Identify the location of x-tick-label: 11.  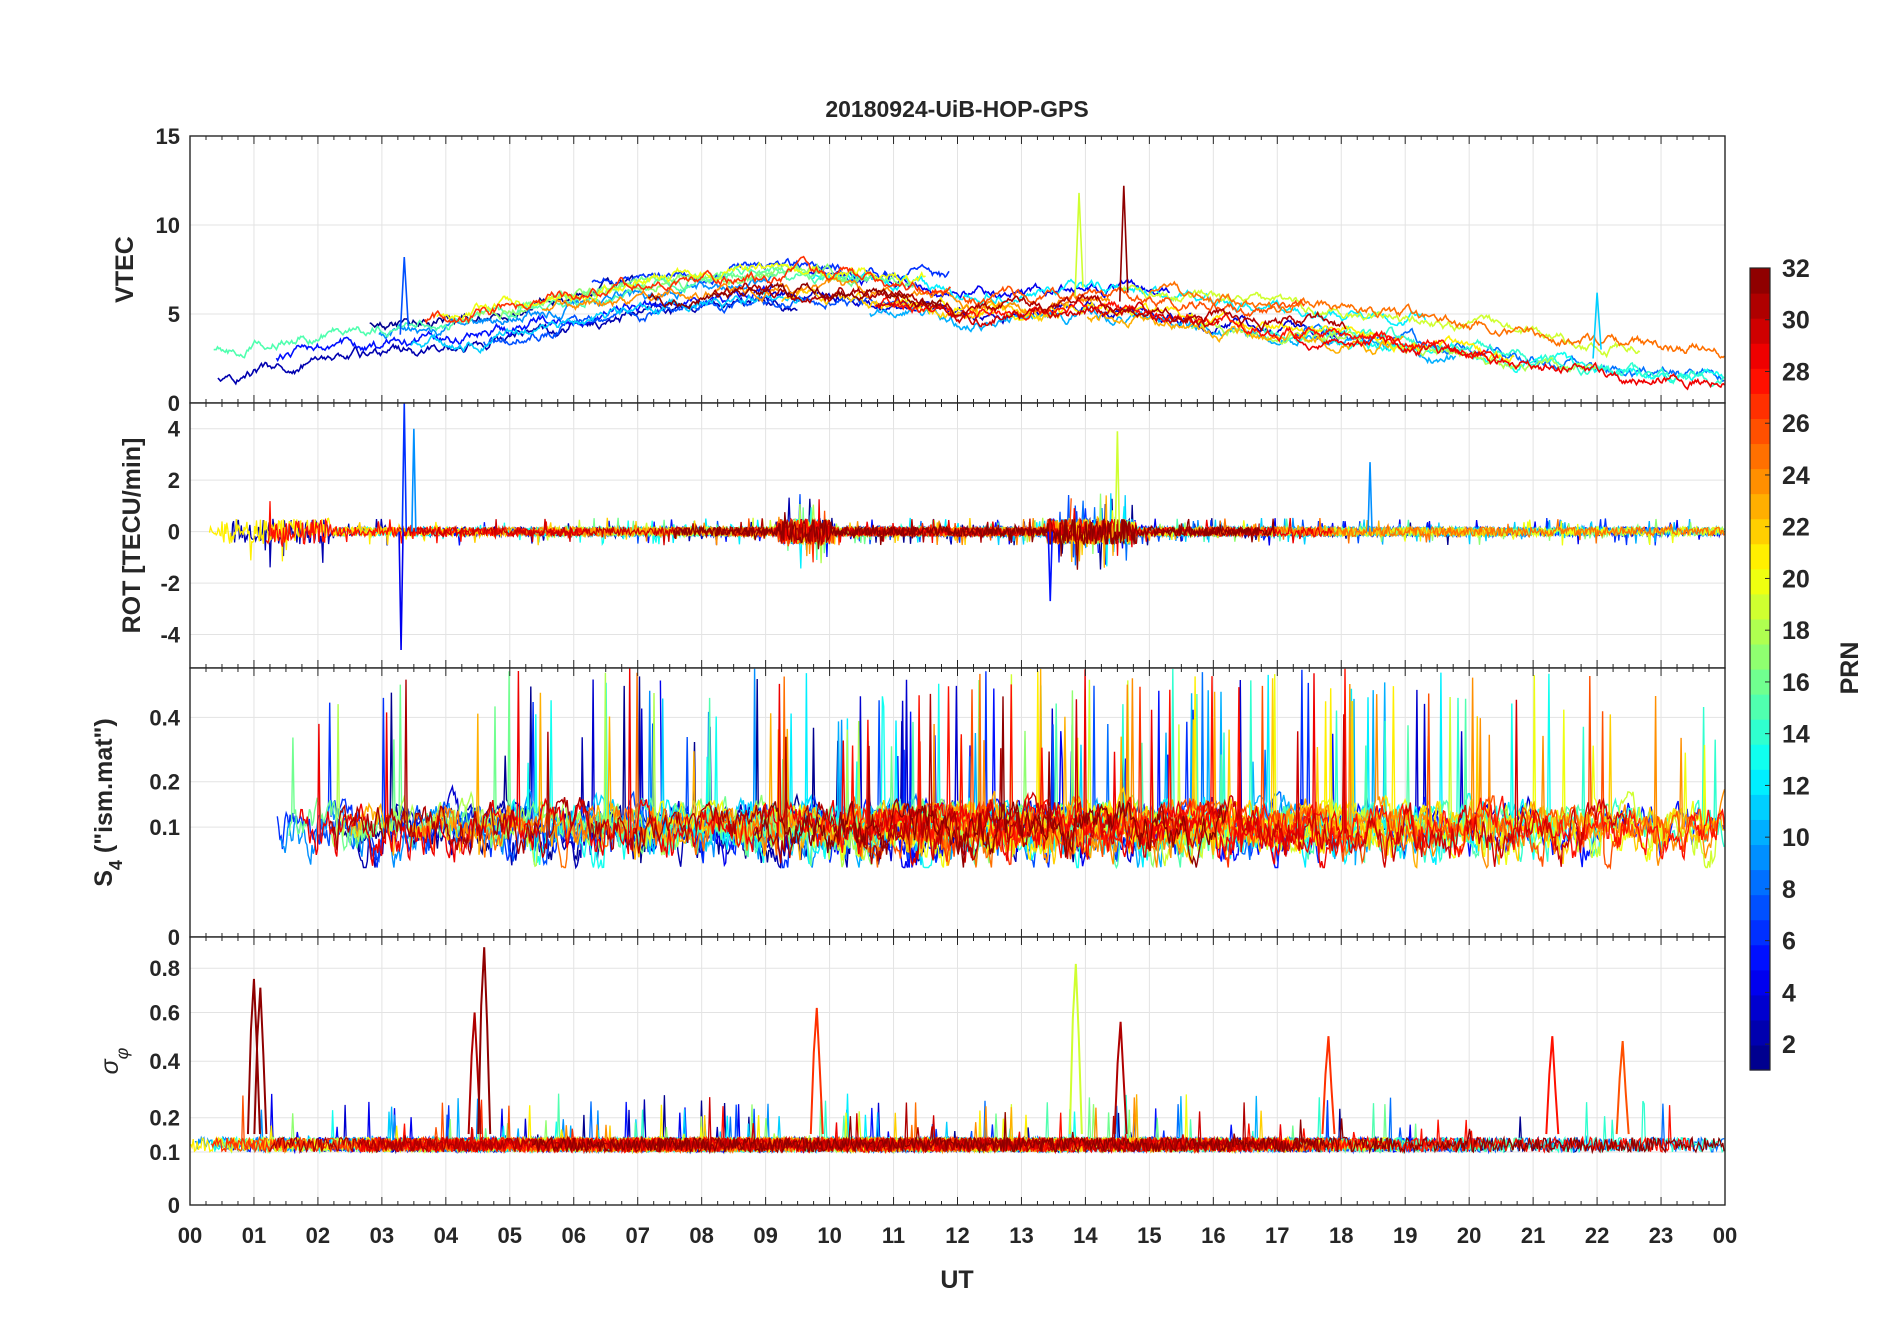
(893, 1235).